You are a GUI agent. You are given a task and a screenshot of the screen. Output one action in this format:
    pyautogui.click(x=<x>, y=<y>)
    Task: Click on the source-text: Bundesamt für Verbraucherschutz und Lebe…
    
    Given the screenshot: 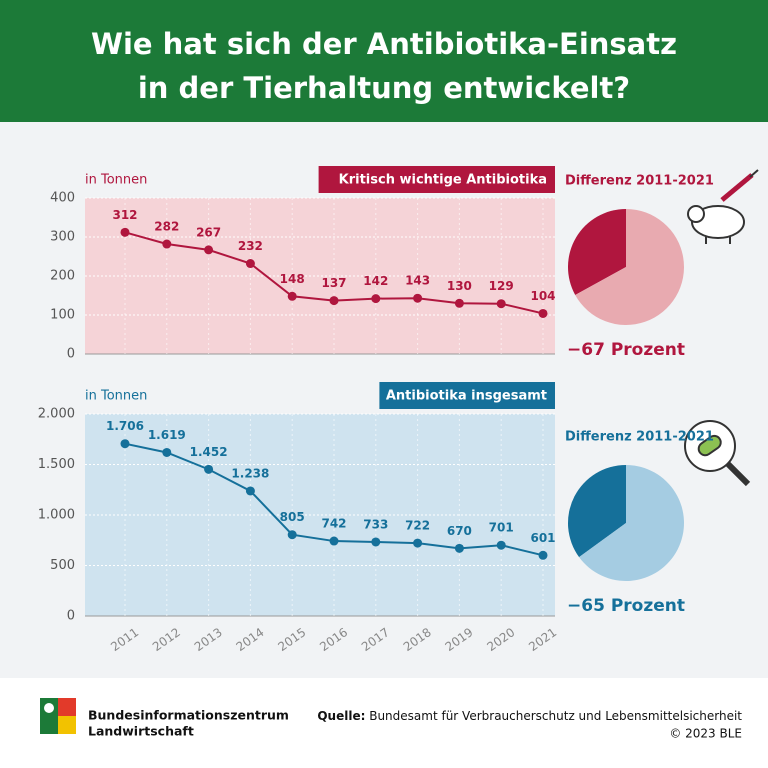 What is the action you would take?
    pyautogui.click(x=555, y=716)
    